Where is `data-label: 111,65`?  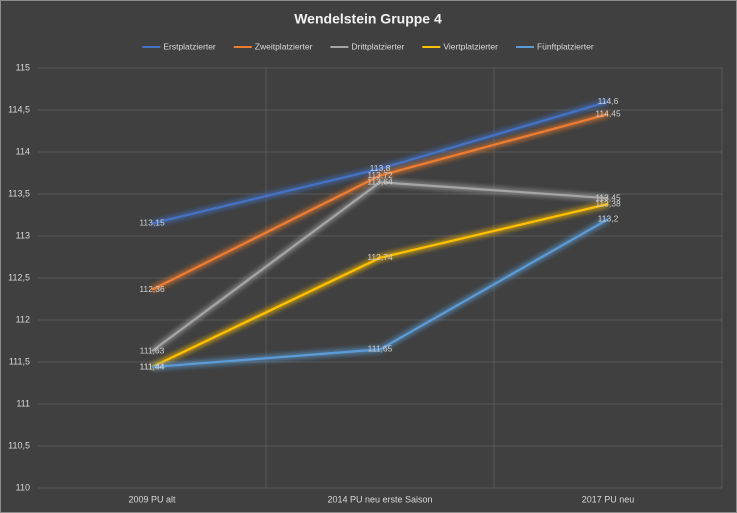
data-label: 111,65 is located at coordinates (380, 349).